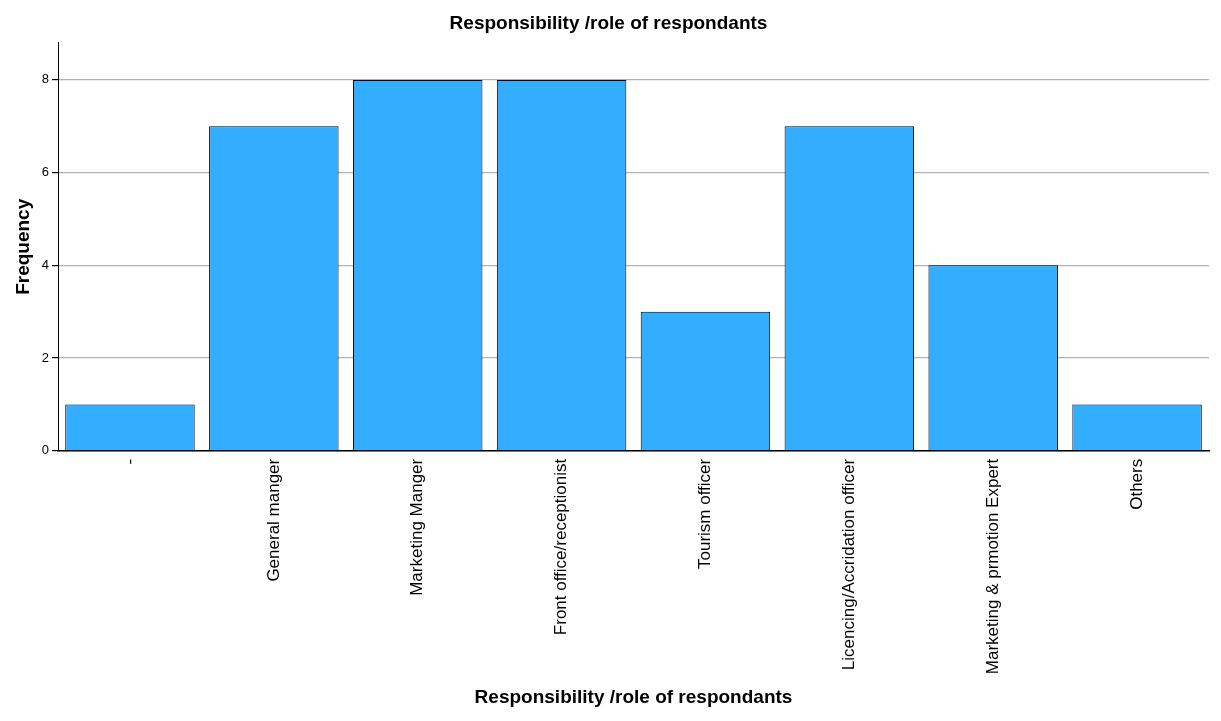 This screenshot has height=721, width=1221. Describe the element at coordinates (45, 172) in the screenshot. I see `y-tick-label: 6` at that location.